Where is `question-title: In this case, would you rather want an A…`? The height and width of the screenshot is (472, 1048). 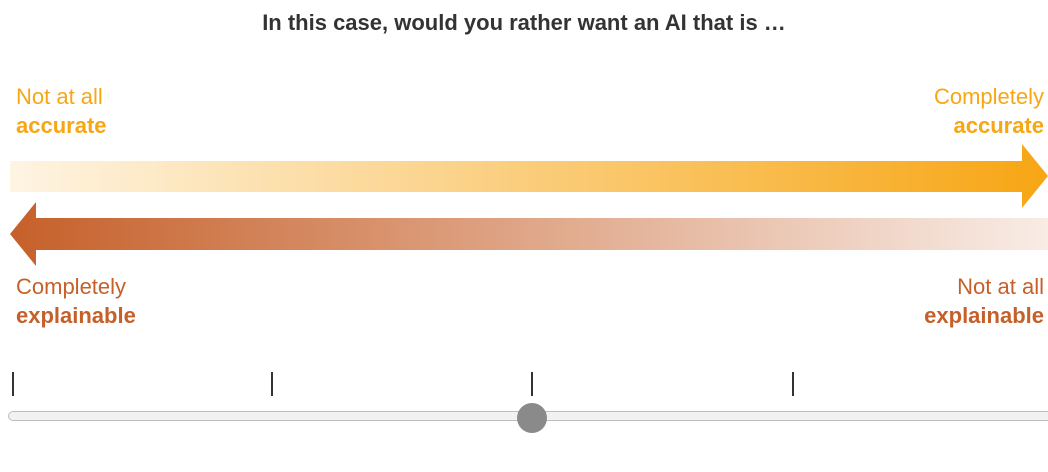 question-title: In this case, would you rather want an A… is located at coordinates (524, 22).